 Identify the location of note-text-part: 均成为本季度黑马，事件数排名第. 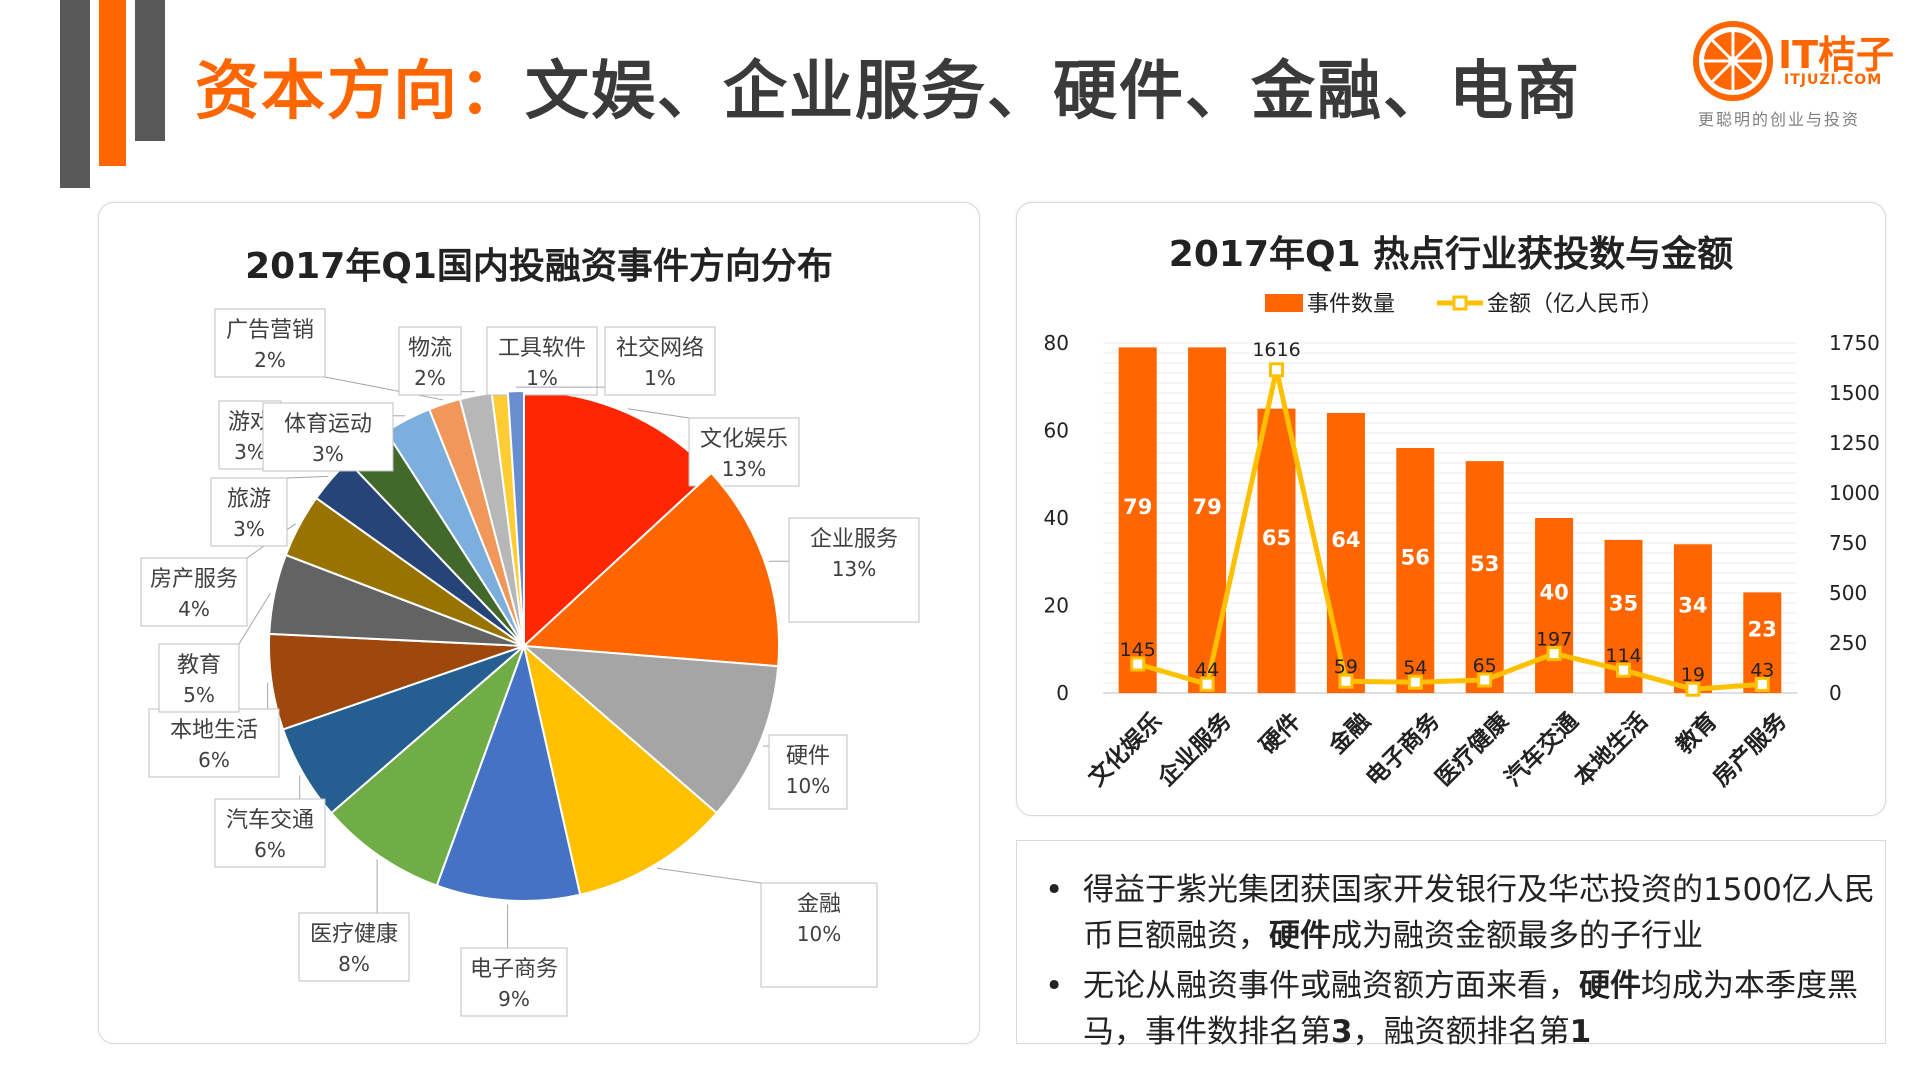
(1470, 1009).